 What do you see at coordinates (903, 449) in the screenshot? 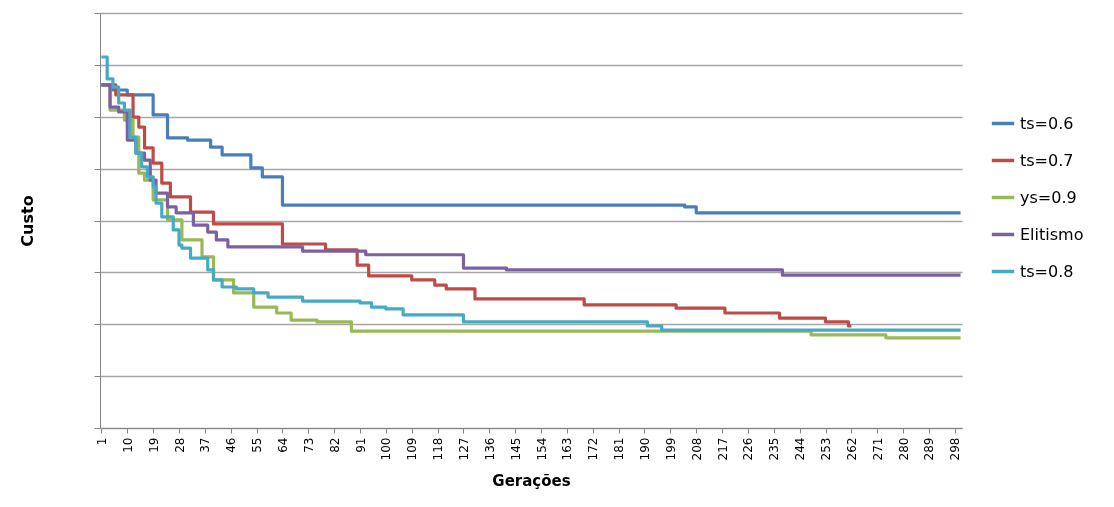
I see `x-tick-label: 280` at bounding box center [903, 449].